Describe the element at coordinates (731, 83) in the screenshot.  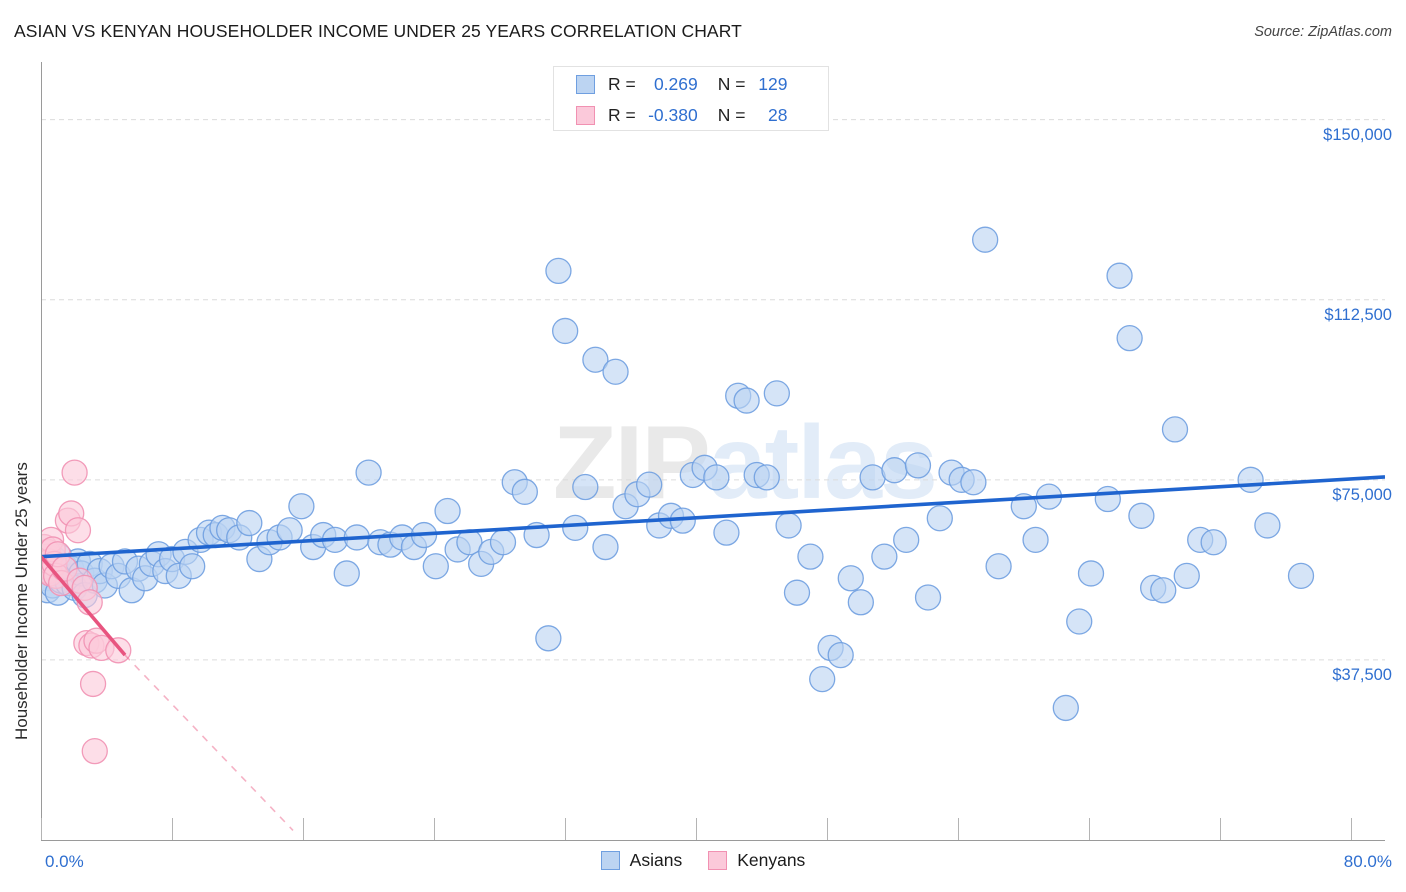
I see `legend-n-label-asians: N =` at that location.